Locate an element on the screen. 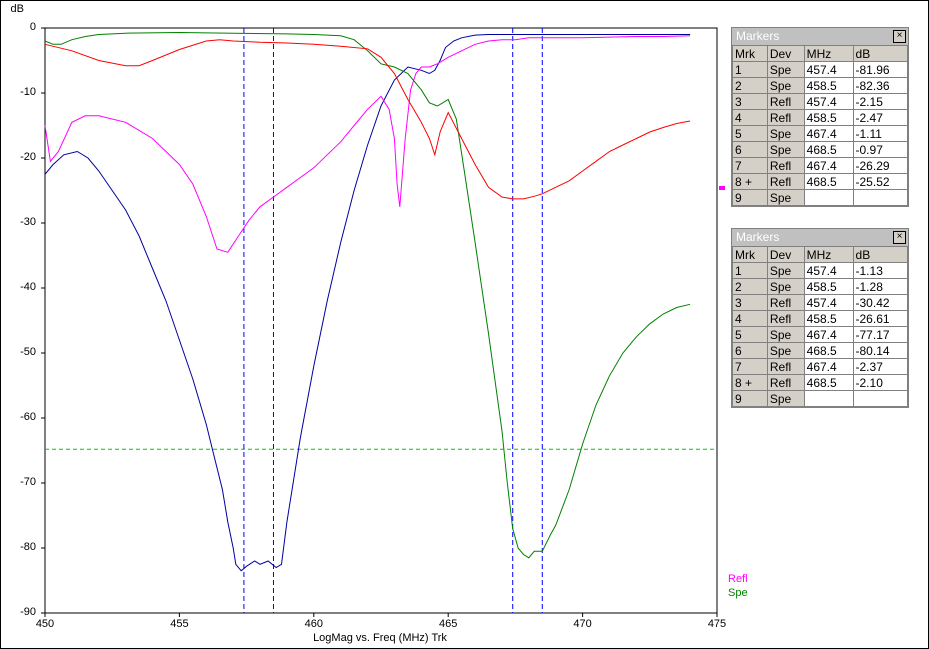  table-row: 3 Refl 457.4 -30.42 is located at coordinates (820, 302).